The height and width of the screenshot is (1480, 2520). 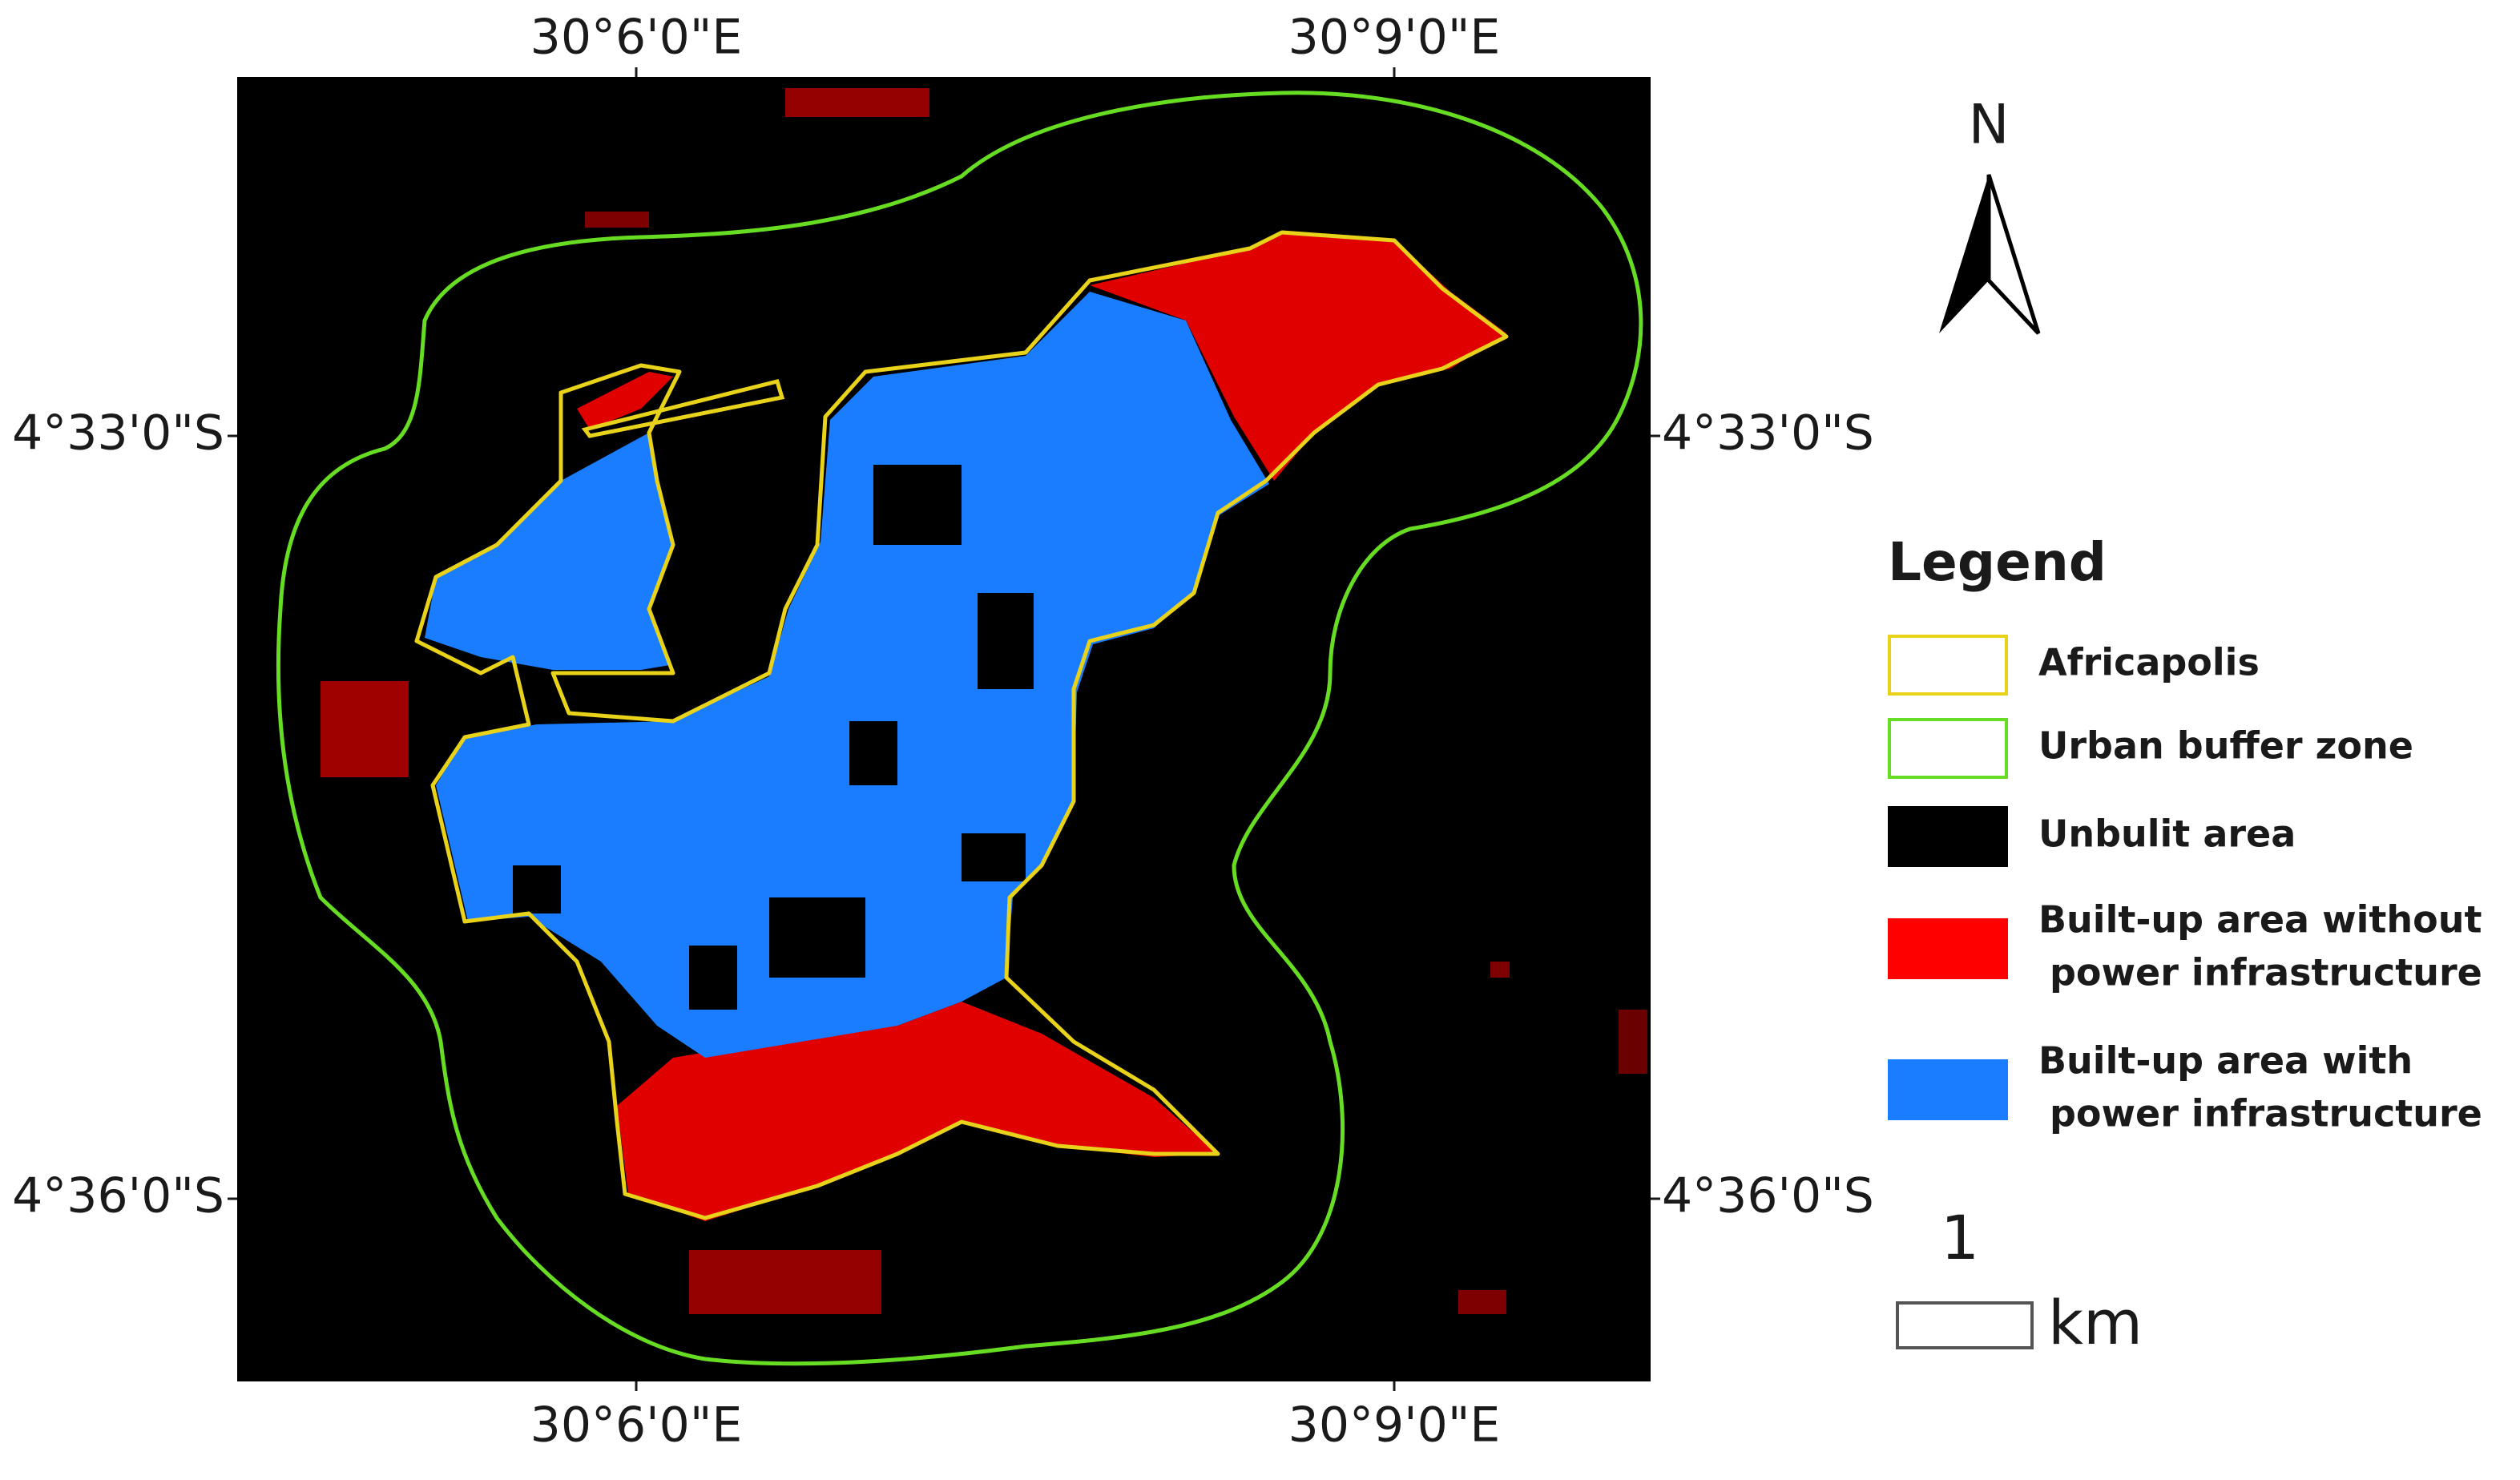 What do you see at coordinates (2225, 746) in the screenshot?
I see `legend-label: Urban buffer zone` at bounding box center [2225, 746].